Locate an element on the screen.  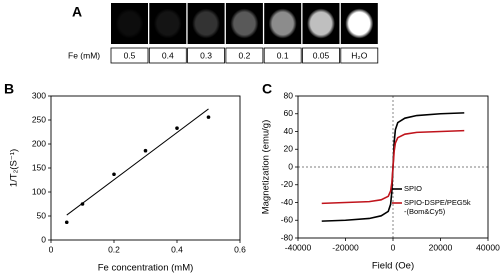
cell-label: H₂O is located at coordinates (359, 55).